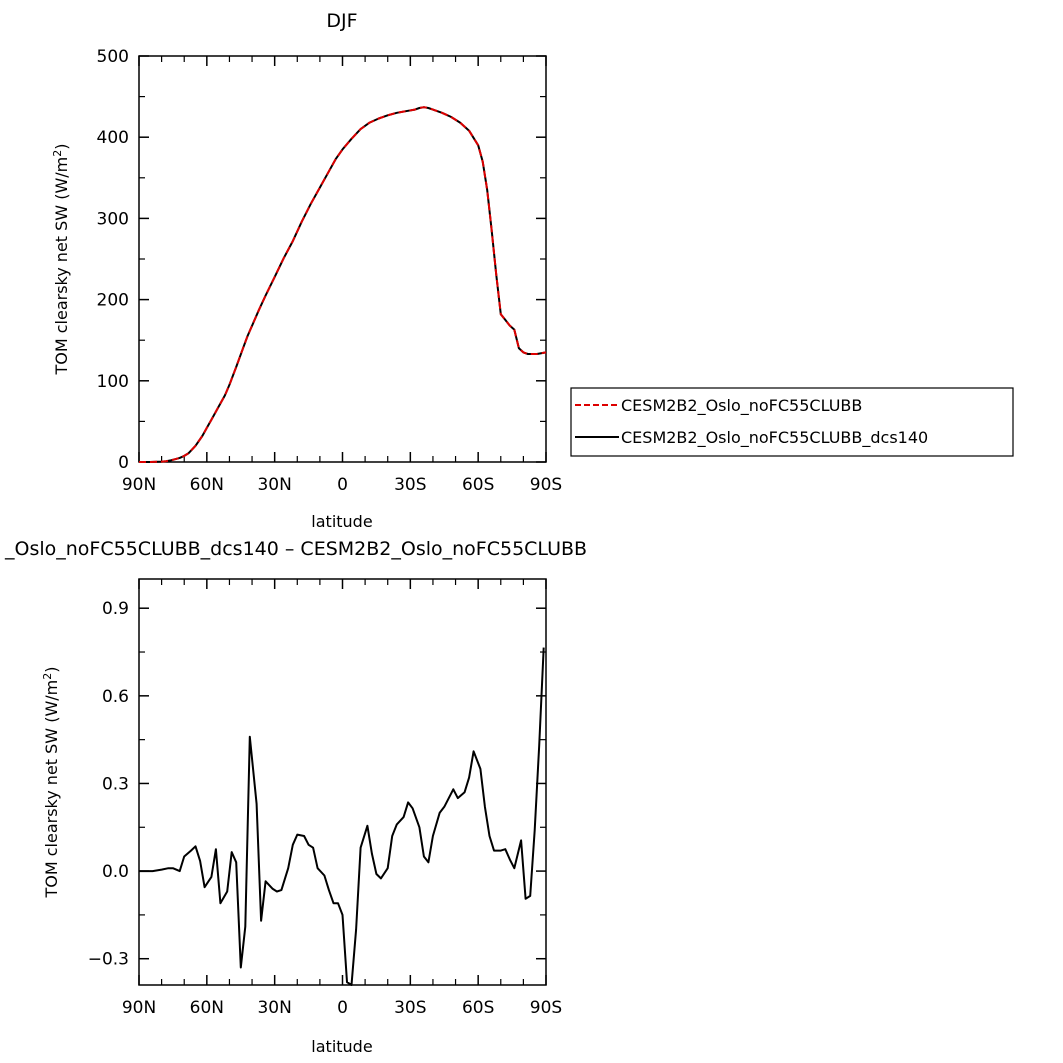  I want to click on bottom-x-axis-label: latitude, so click(341, 1046).